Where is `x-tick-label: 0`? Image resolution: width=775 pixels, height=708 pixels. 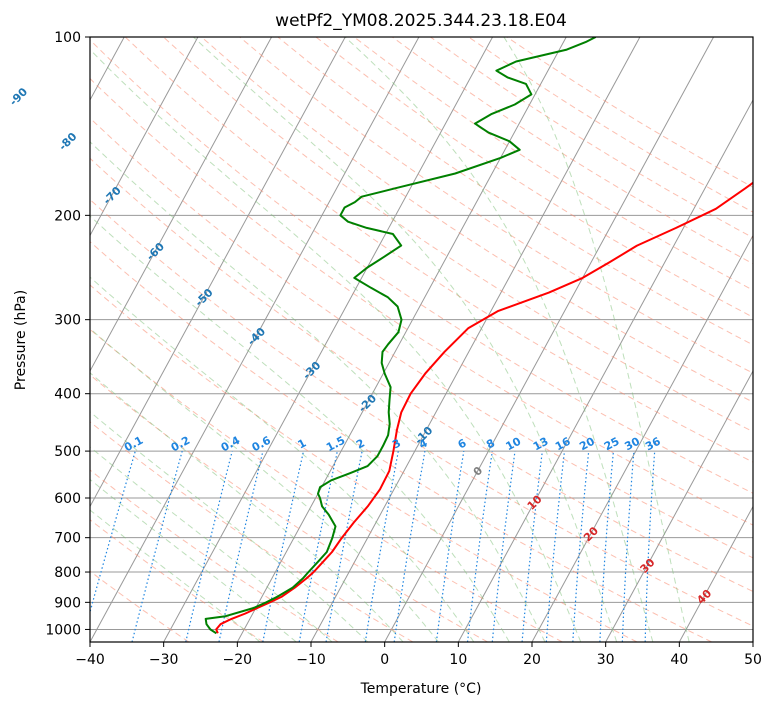 x-tick-label: 0 is located at coordinates (384, 660).